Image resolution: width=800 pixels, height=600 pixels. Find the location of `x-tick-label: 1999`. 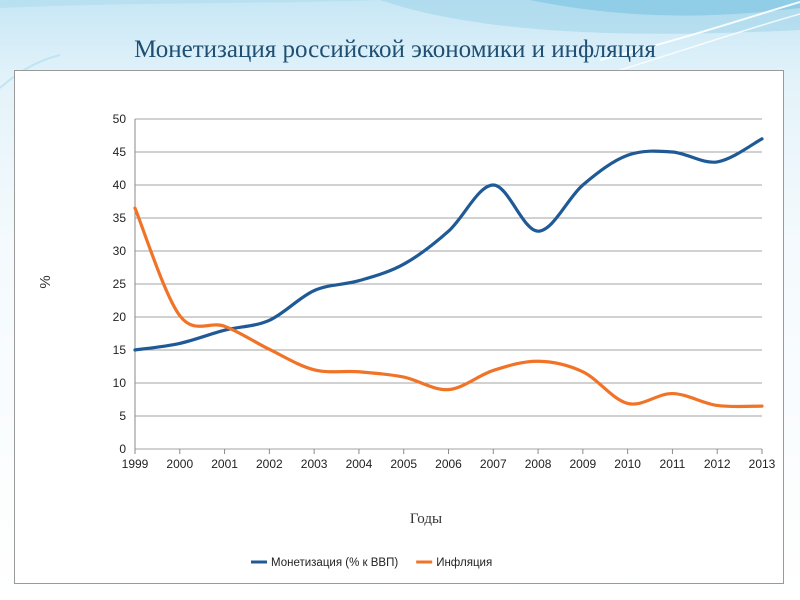

x-tick-label: 1999 is located at coordinates (135, 464).